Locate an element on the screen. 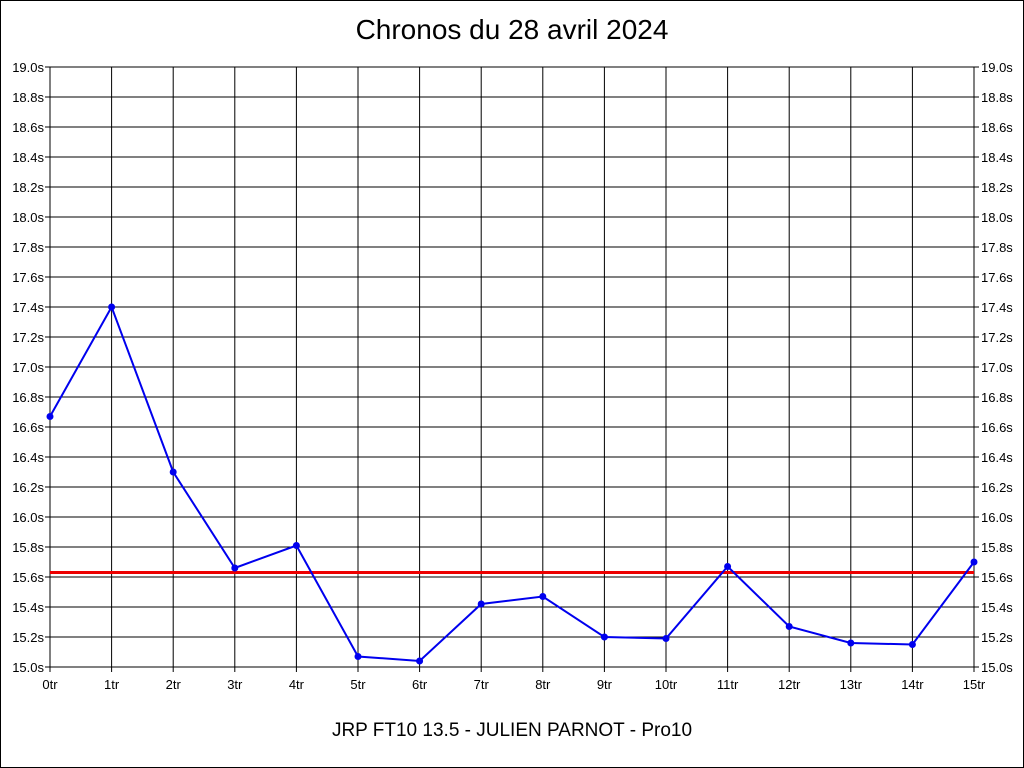 Image resolution: width=1024 pixels, height=768 pixels. y-tick-label: 16.8s is located at coordinates (28, 397).